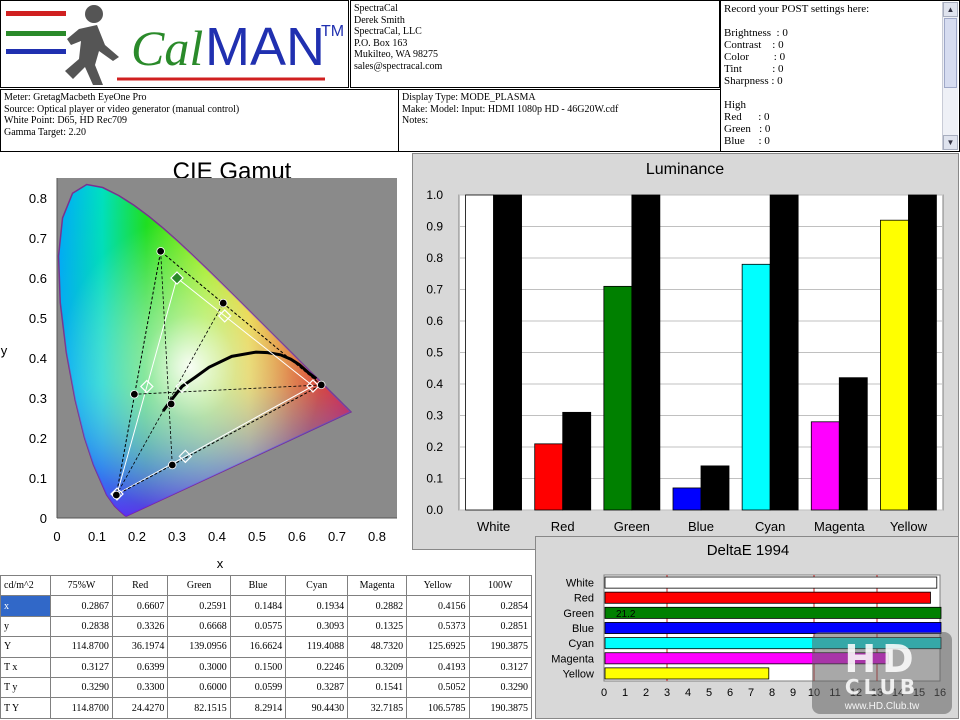 The height and width of the screenshot is (720, 960). I want to click on row-header-cell: T y, so click(25, 687).